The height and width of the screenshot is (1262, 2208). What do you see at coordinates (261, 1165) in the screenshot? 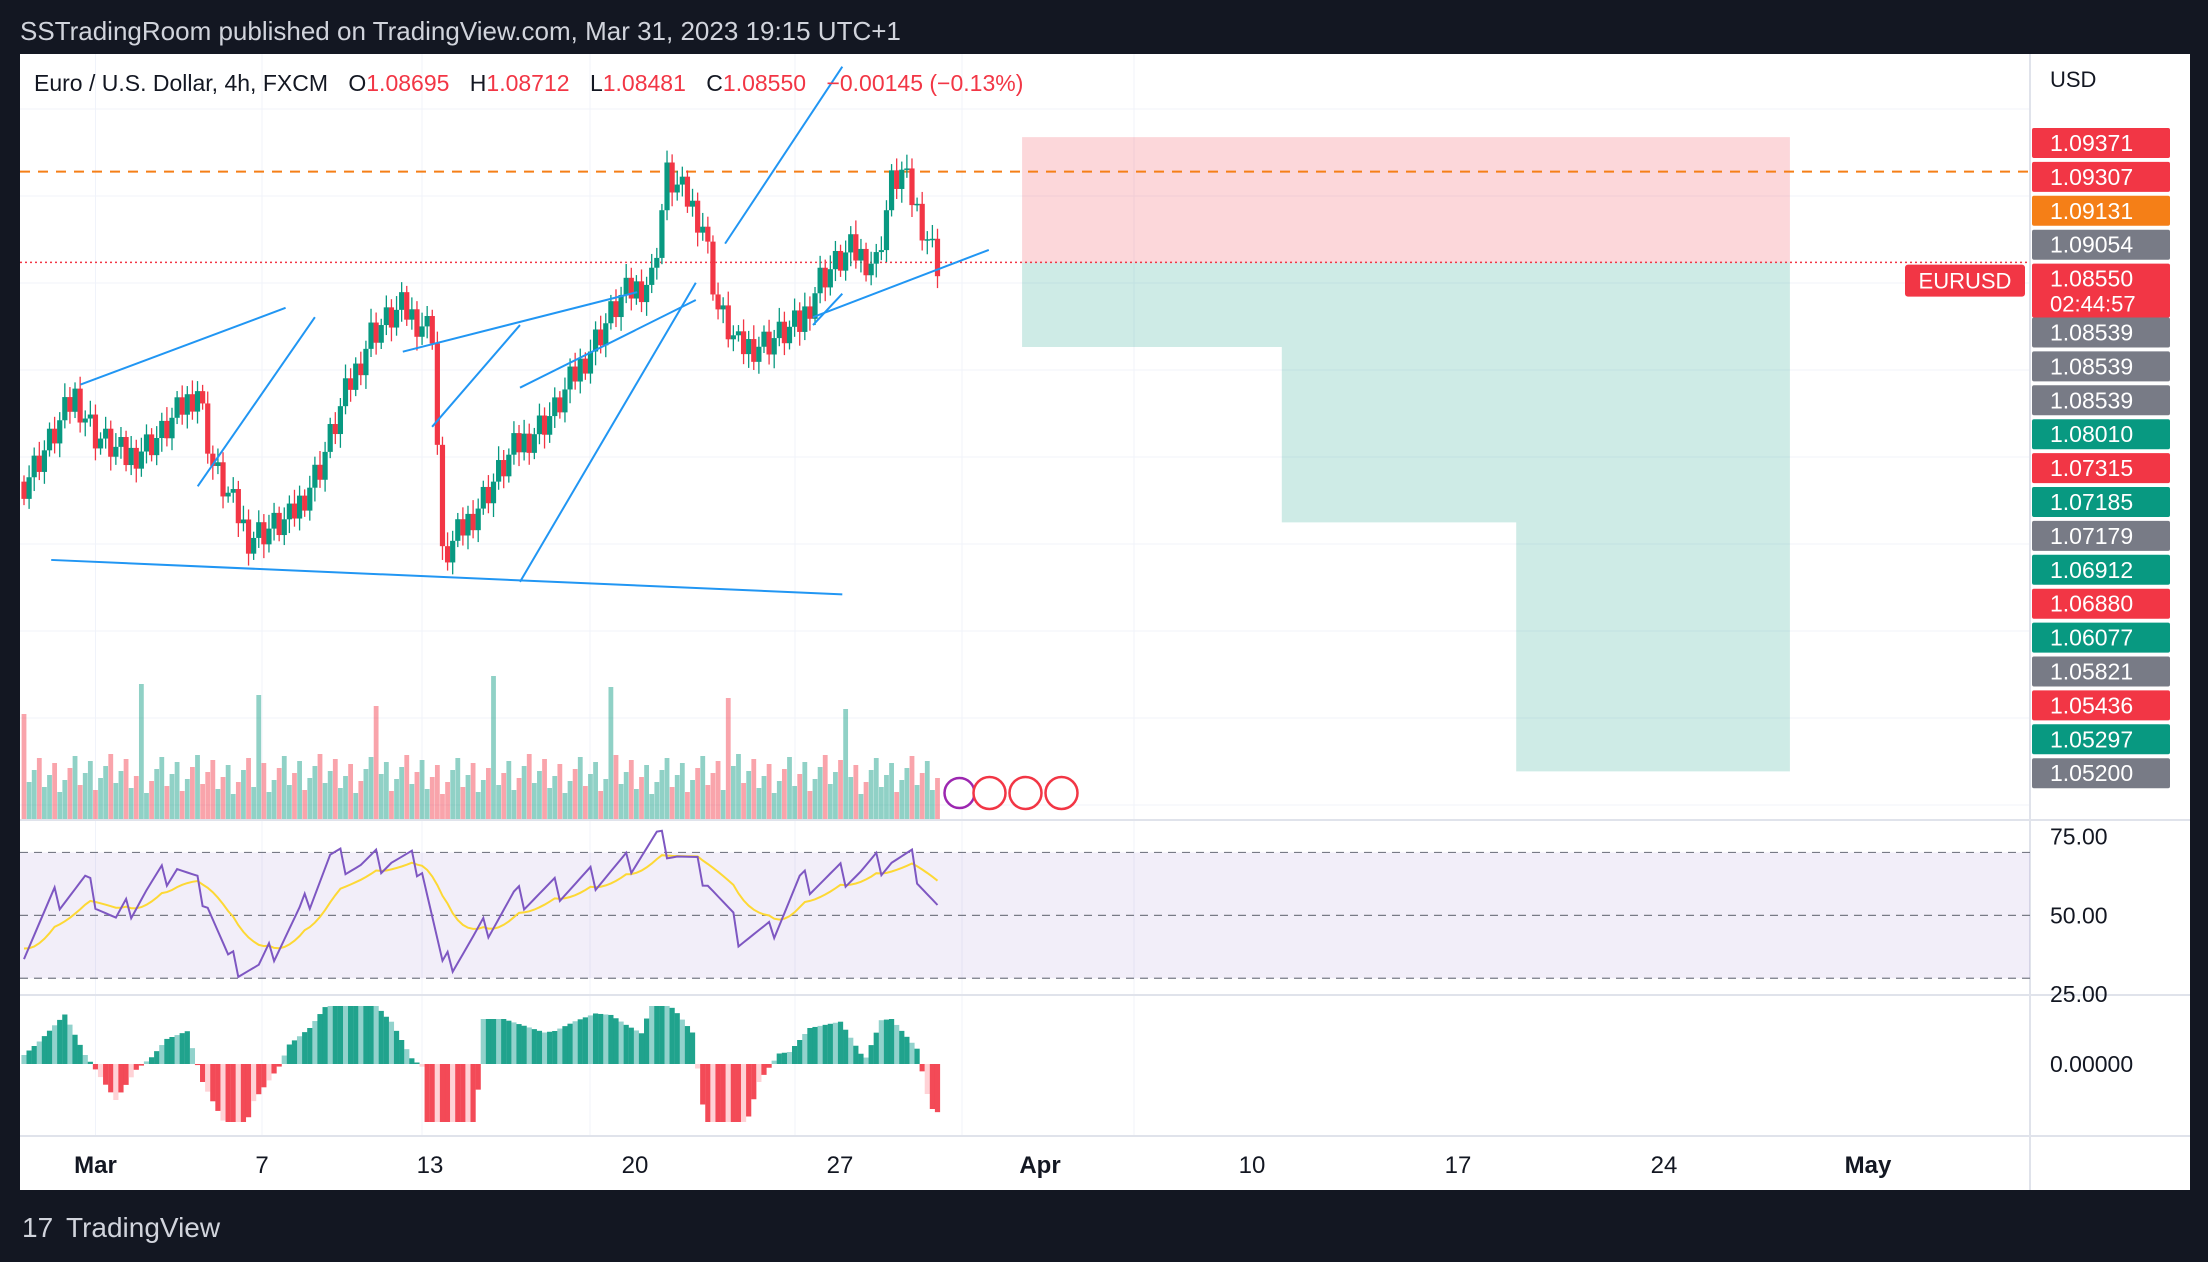
I see `time-axis-label: 7` at bounding box center [261, 1165].